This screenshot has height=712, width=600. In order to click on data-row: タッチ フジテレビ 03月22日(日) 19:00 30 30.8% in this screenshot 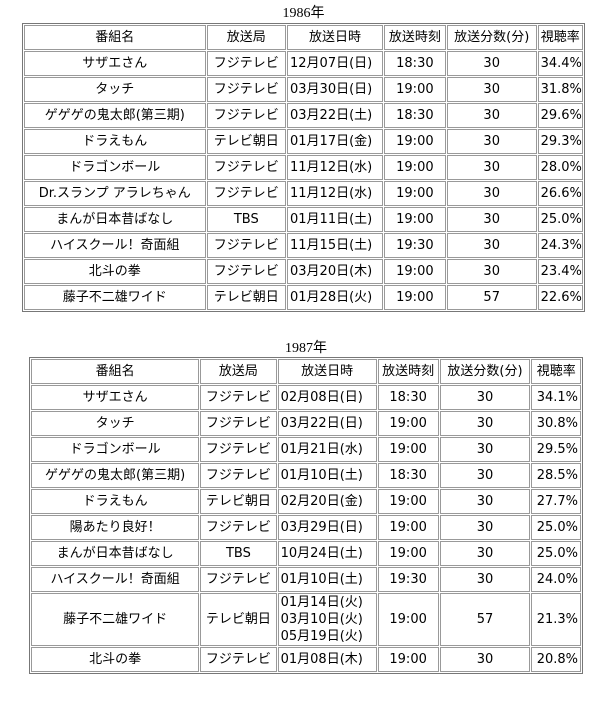, I will do `click(306, 423)`.